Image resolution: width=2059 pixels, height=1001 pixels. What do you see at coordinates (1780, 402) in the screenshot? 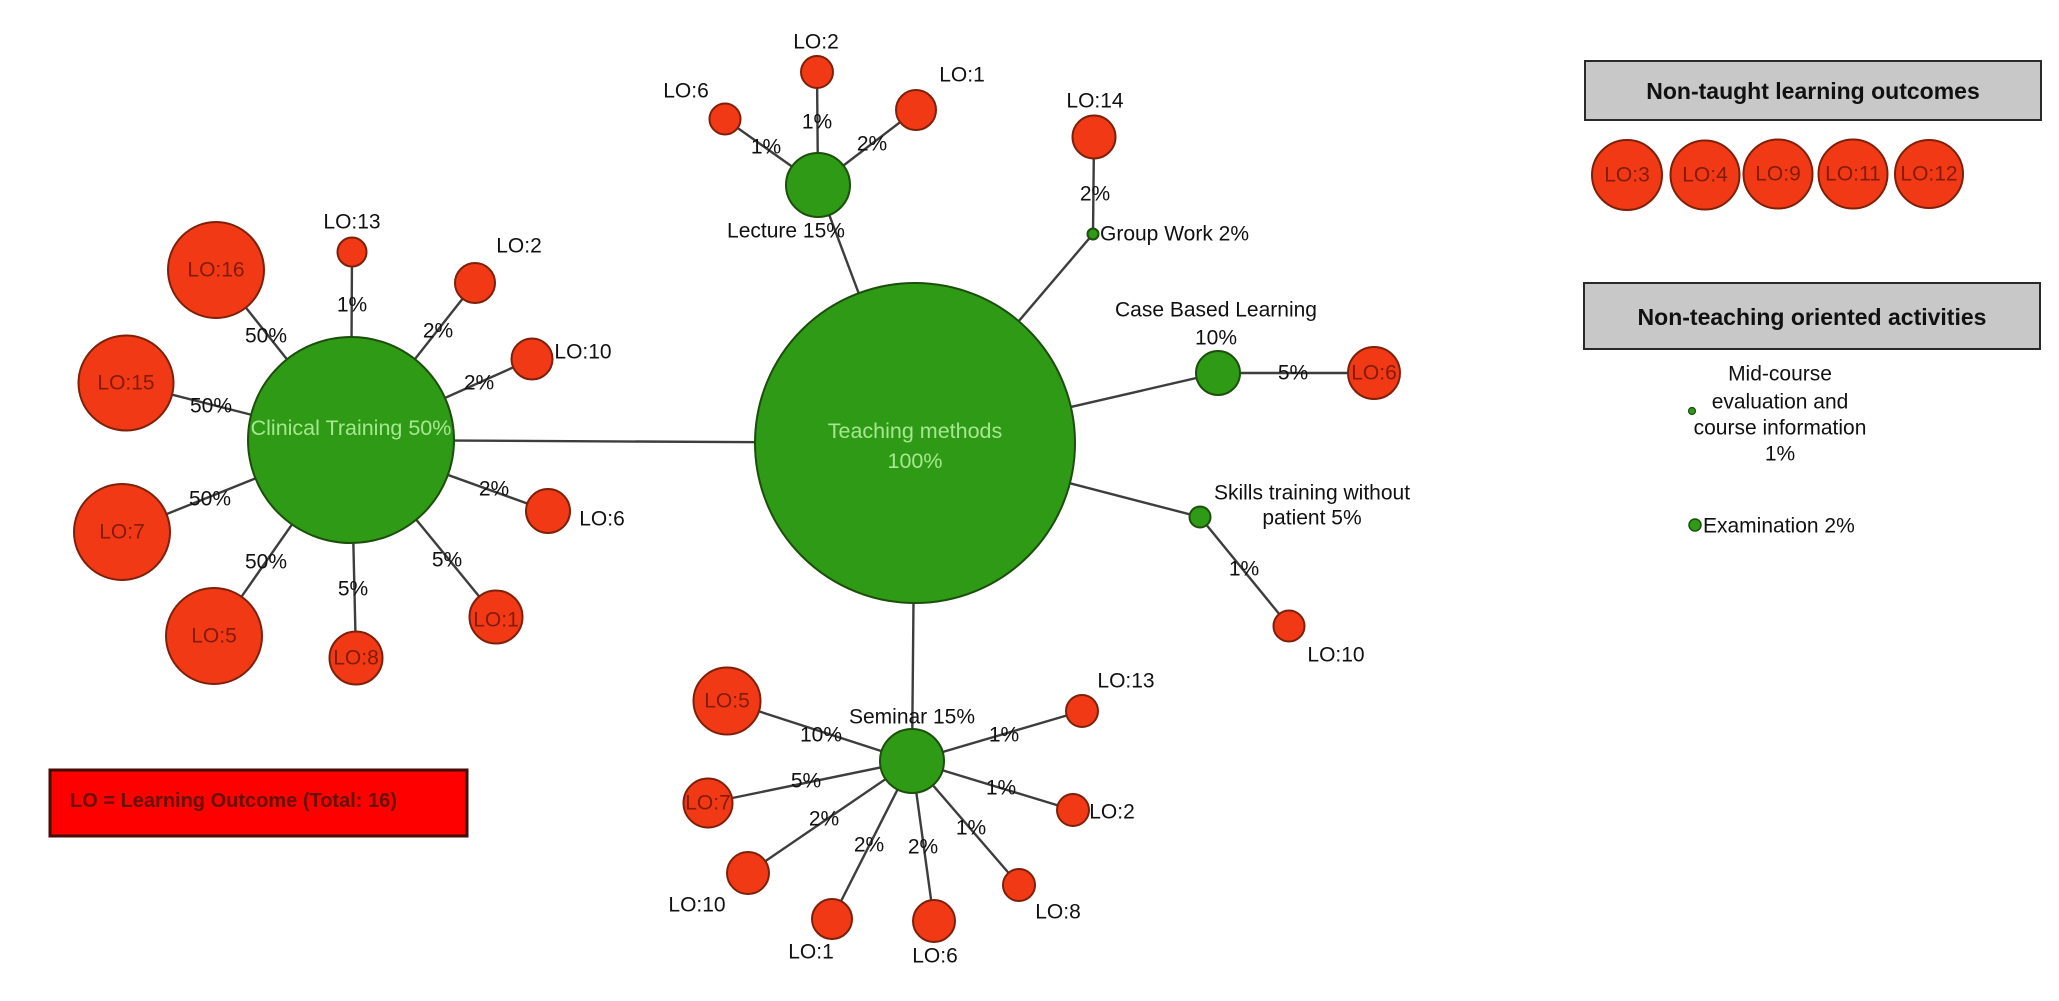
I see `svg-text: evaluation and` at bounding box center [1780, 402].